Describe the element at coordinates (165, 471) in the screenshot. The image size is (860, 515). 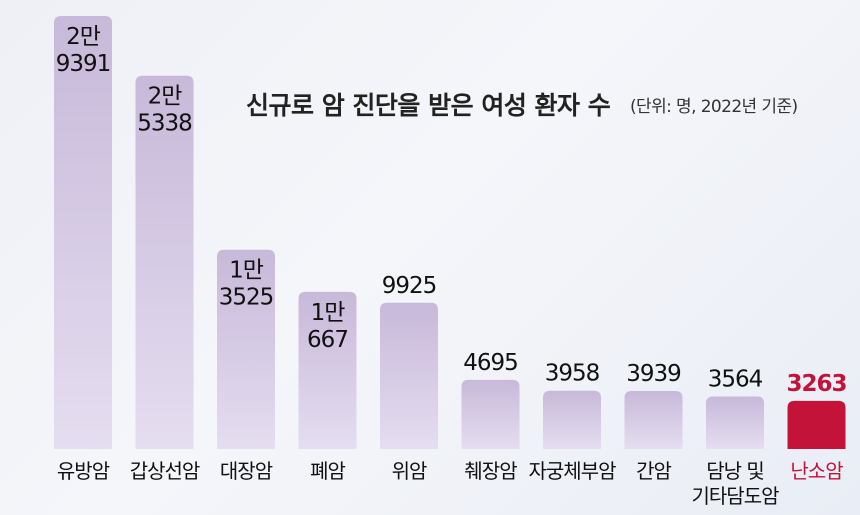
I see `category-label: 갑상선암` at that location.